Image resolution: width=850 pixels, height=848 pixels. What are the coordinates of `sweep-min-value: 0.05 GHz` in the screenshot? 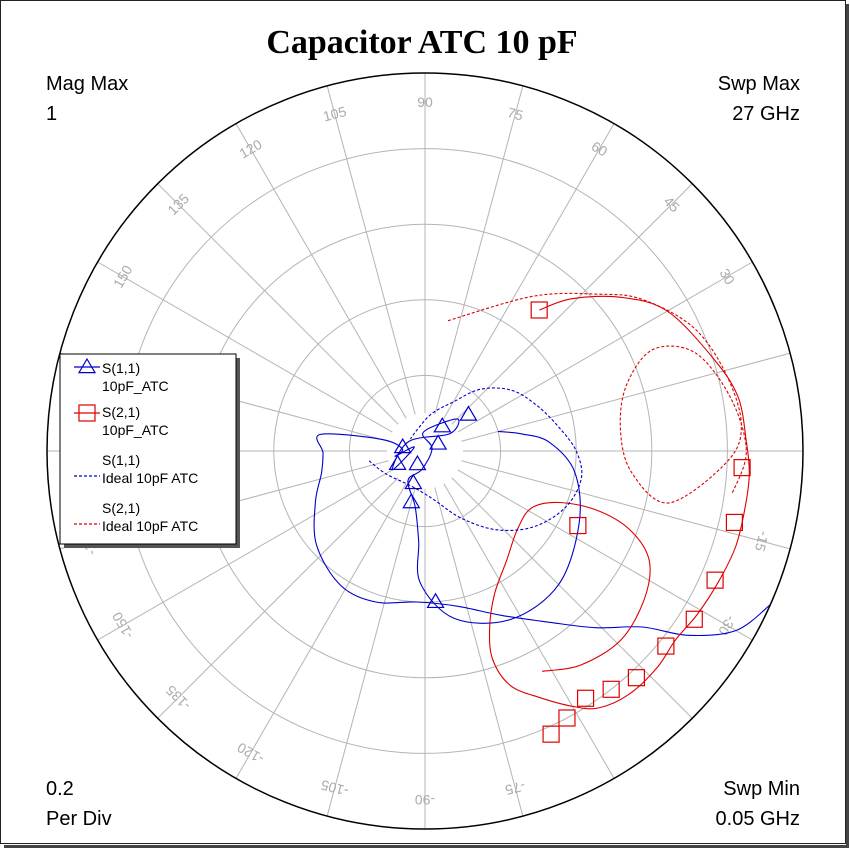 It's located at (758, 819).